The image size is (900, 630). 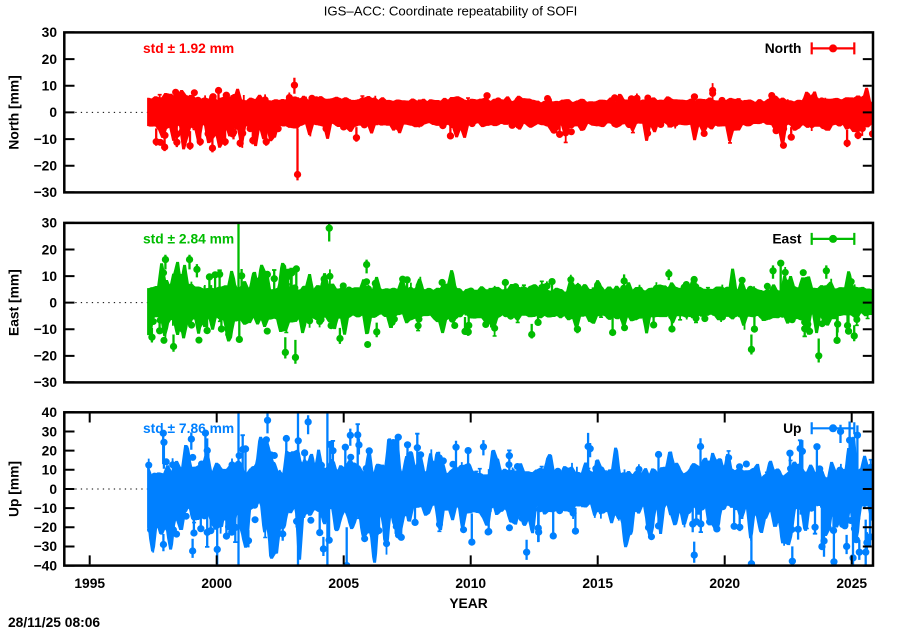 What do you see at coordinates (216, 583) in the screenshot?
I see `svg-text: 2000` at bounding box center [216, 583].